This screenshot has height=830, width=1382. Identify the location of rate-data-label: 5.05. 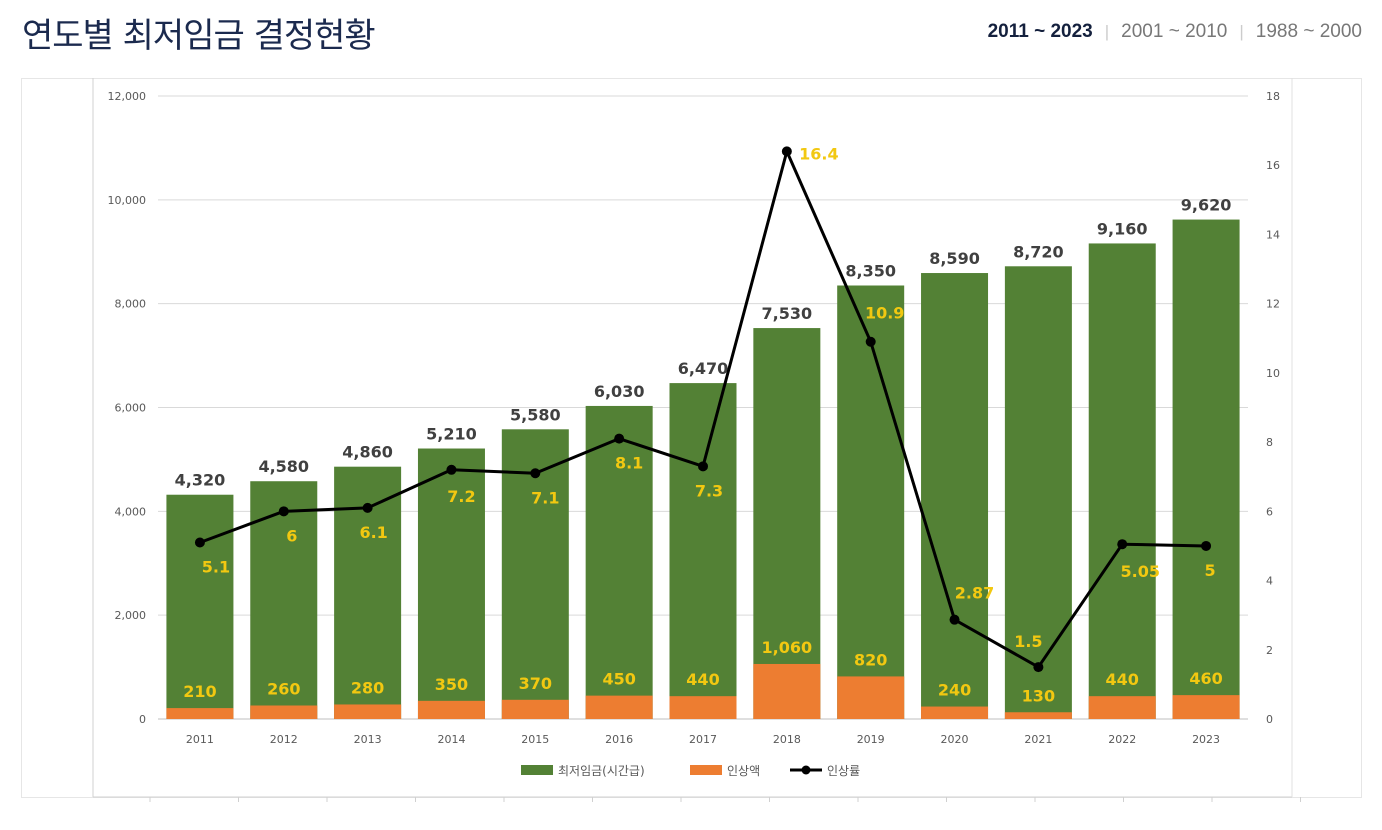
(1139, 571).